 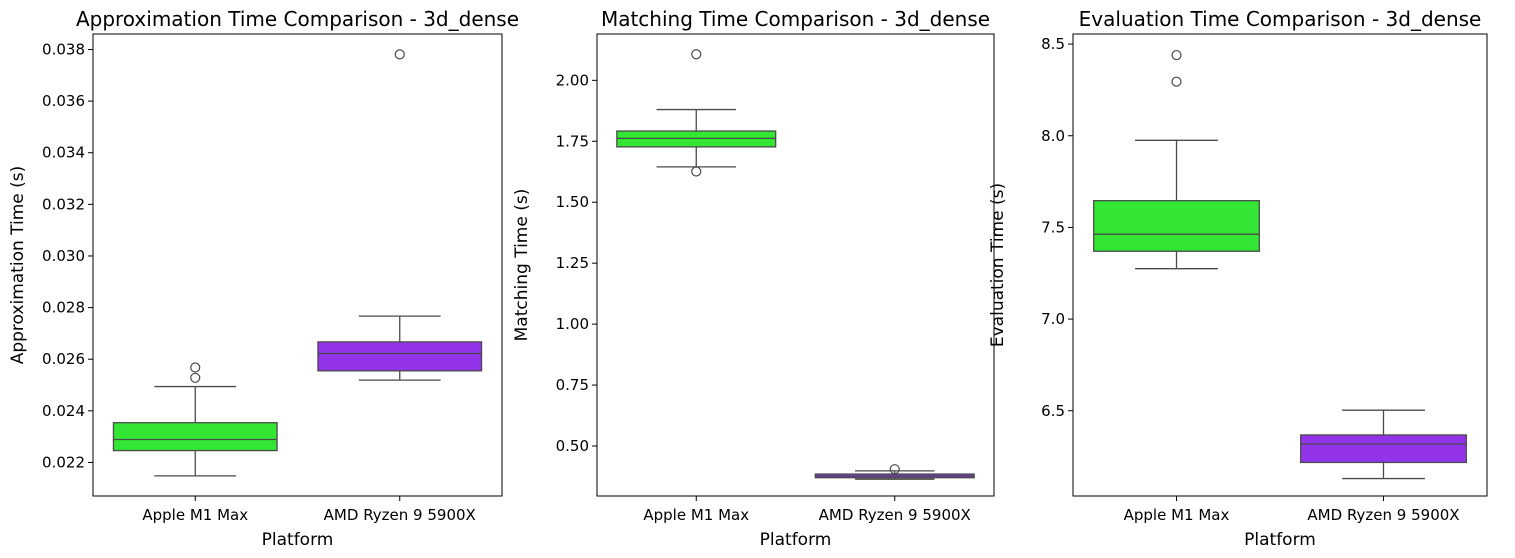 I want to click on y-tick-label: 8.5, so click(x=1053, y=44).